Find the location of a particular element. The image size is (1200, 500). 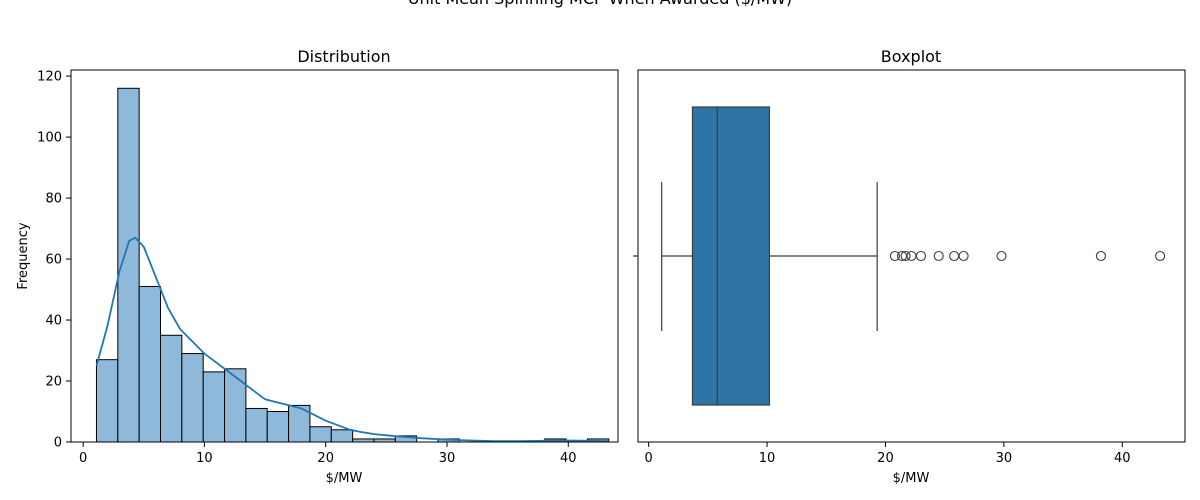

boxplot-xtick-label: 30 is located at coordinates (1004, 458).